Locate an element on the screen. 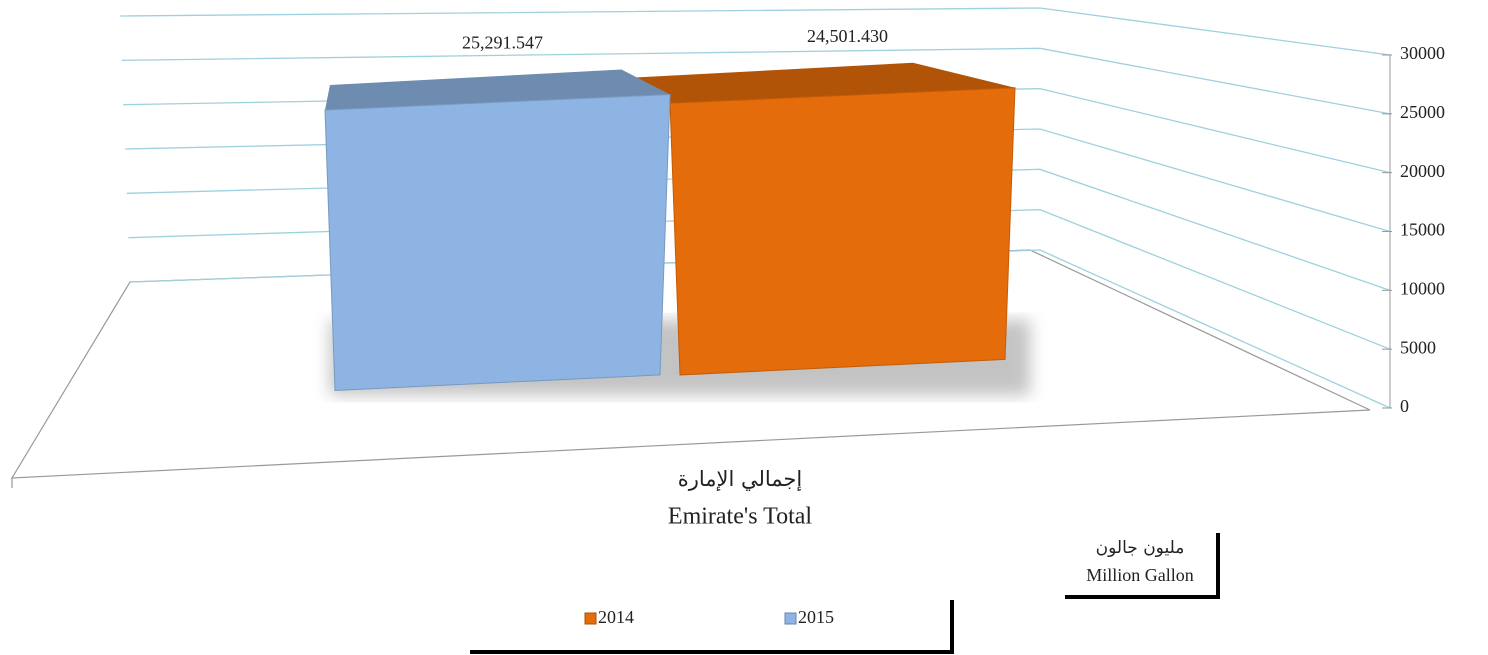  unit-frame is located at coordinates (1142, 566).